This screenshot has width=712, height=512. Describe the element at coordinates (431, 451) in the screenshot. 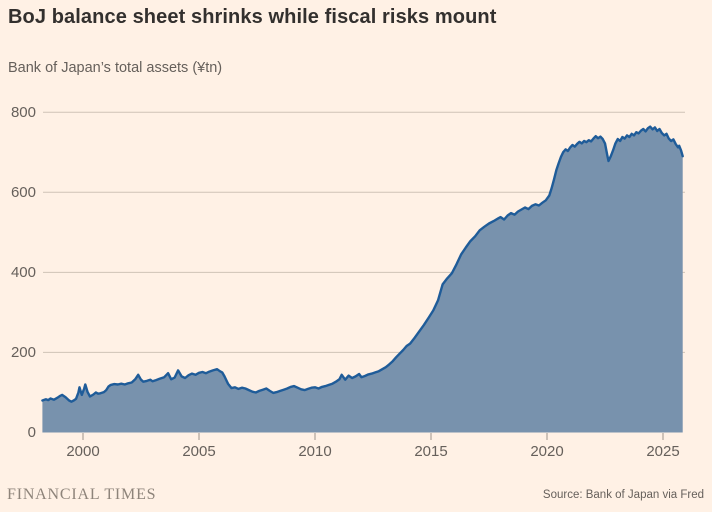

I see `x-axis-label-2015: 2015` at that location.